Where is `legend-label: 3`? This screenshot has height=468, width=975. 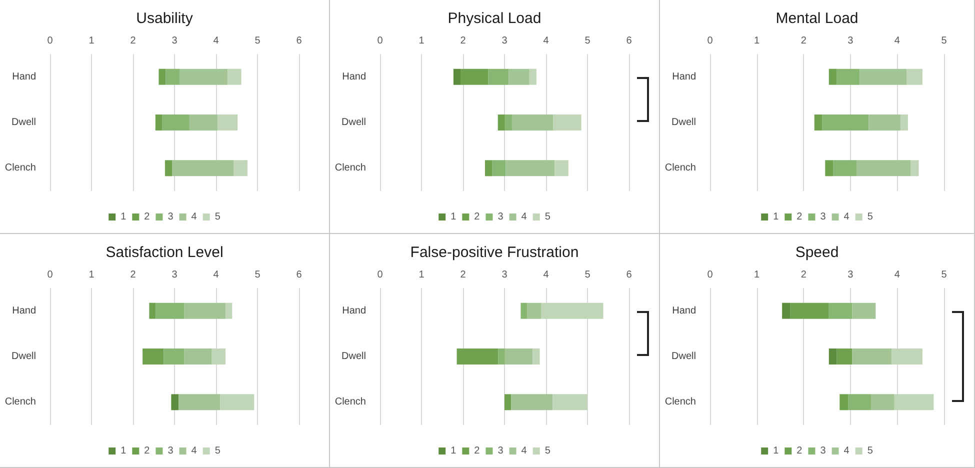 legend-label: 3 is located at coordinates (171, 217).